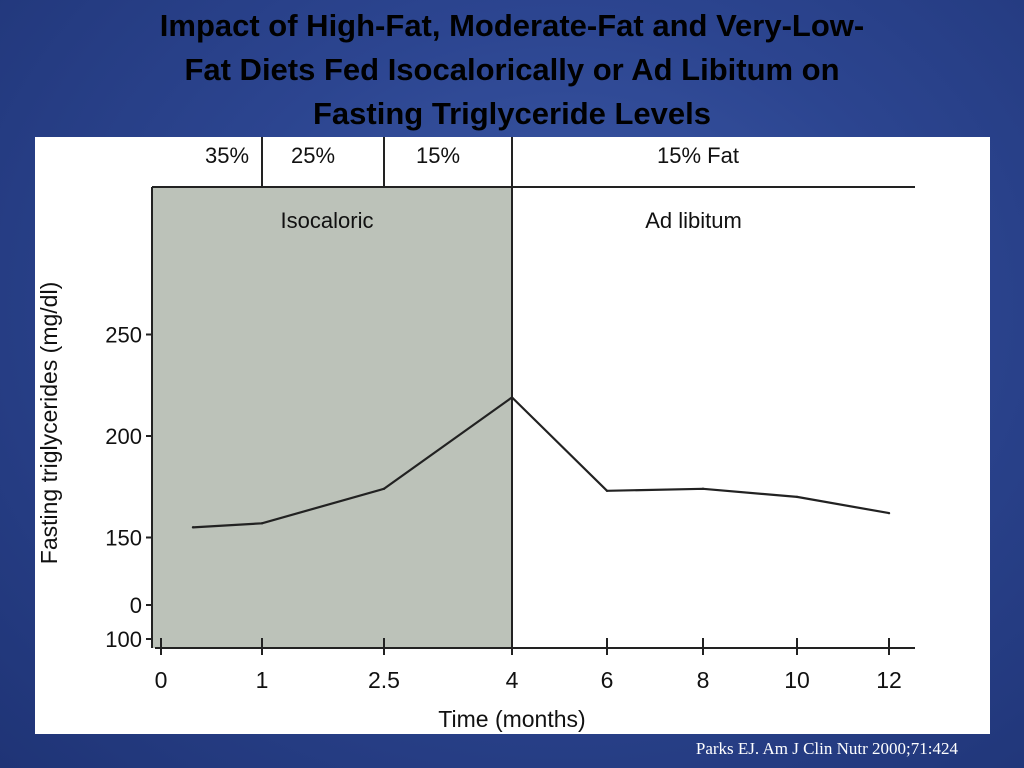 Image resolution: width=1024 pixels, height=768 pixels. Describe the element at coordinates (607, 680) in the screenshot. I see `x-tick-label-4: 6` at that location.